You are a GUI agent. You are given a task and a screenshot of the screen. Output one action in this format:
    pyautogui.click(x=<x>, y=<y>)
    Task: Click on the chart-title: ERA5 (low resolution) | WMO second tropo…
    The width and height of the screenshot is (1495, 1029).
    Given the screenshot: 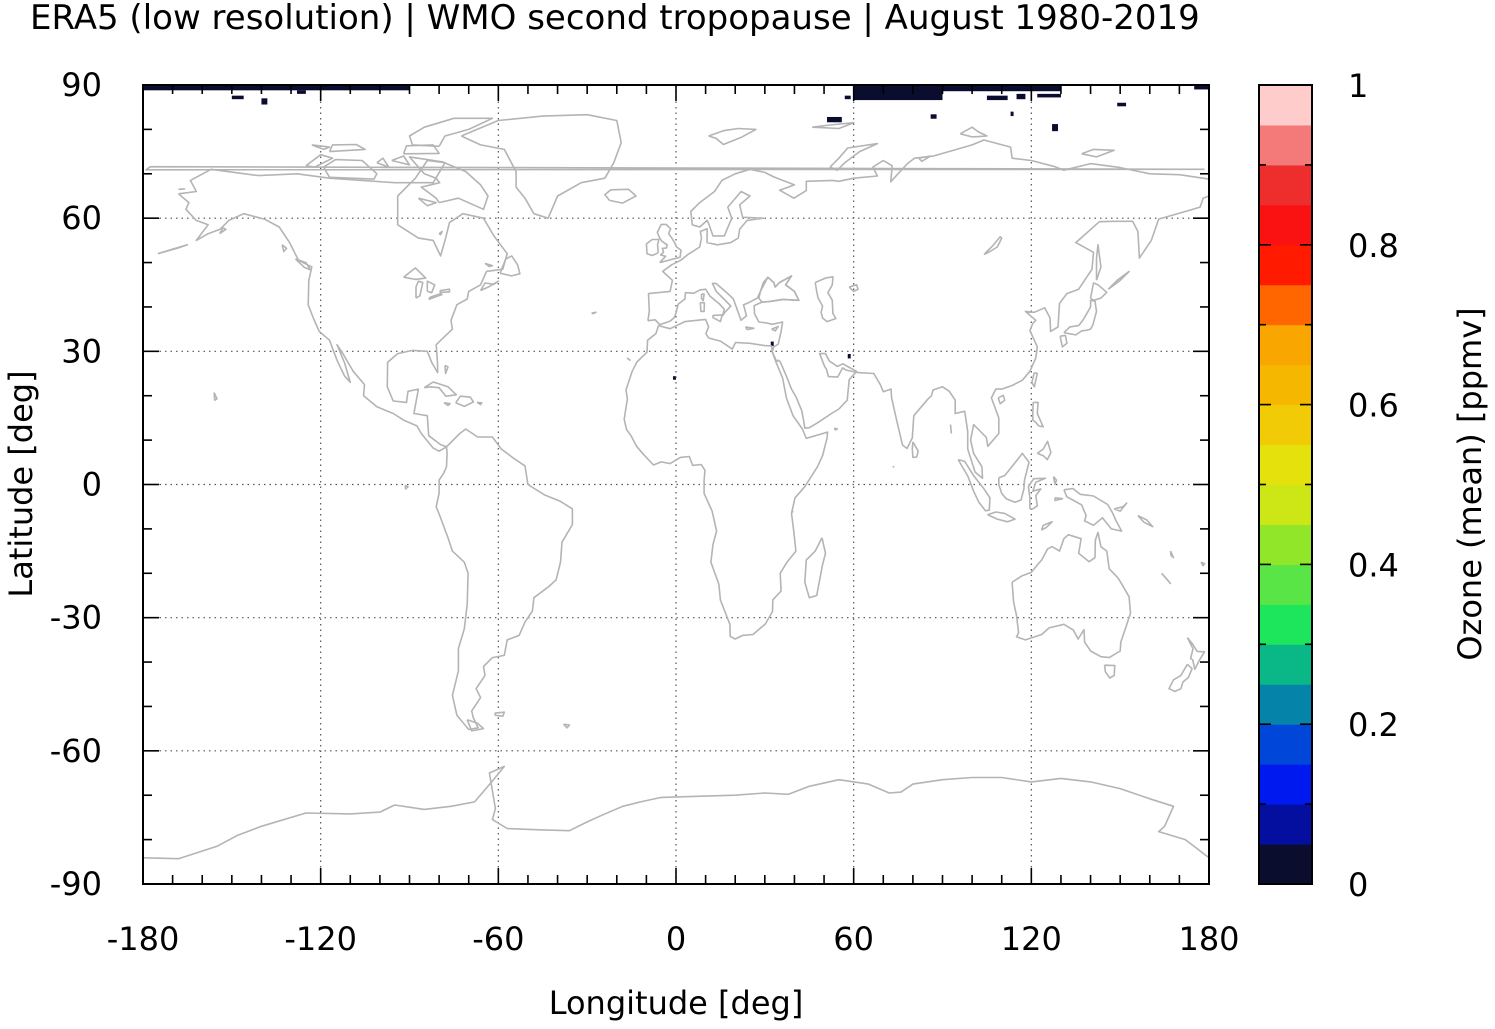 What is the action you would take?
    pyautogui.click(x=615, y=19)
    